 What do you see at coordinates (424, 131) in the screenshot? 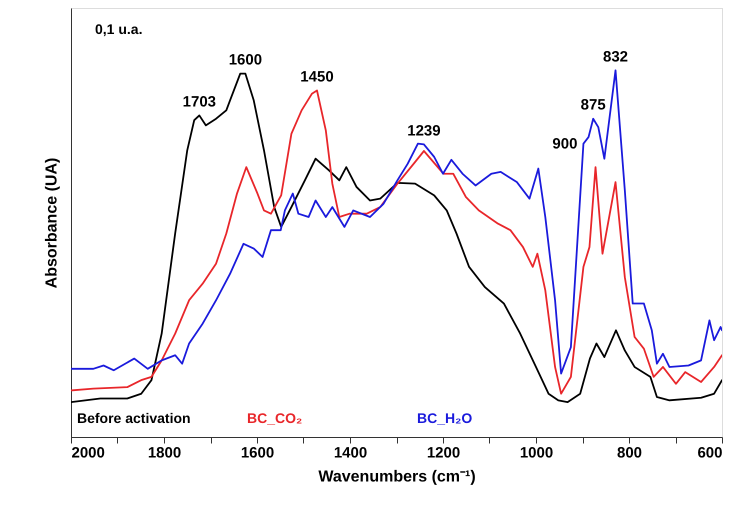
I see `annotation: 1239` at bounding box center [424, 131].